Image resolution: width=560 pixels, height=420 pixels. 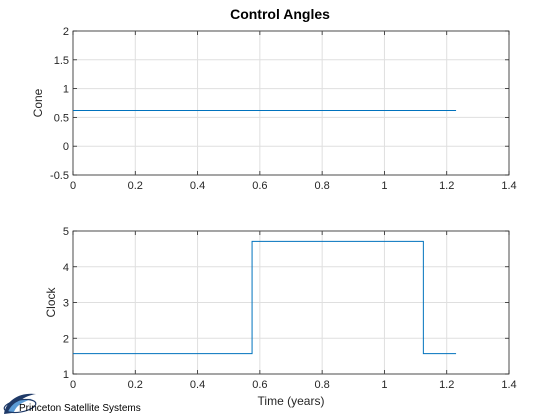 What do you see at coordinates (61, 118) in the screenshot?
I see `y-tick-label: 0.5` at bounding box center [61, 118].